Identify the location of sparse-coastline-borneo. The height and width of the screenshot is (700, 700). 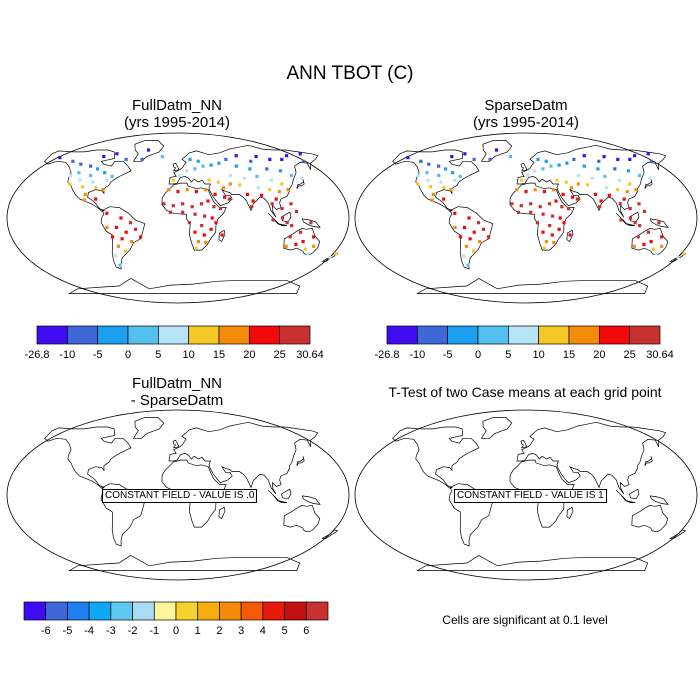
(634, 217).